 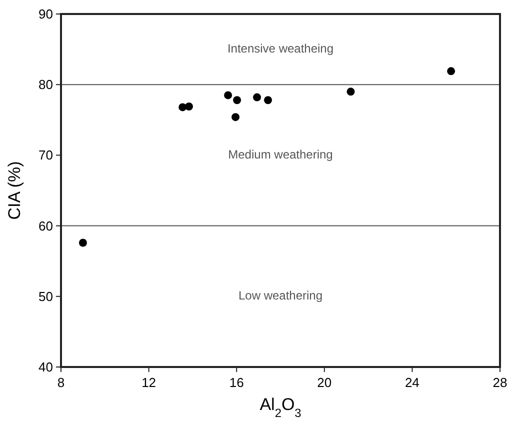 I want to click on y-tick-label: 60, so click(x=45, y=226).